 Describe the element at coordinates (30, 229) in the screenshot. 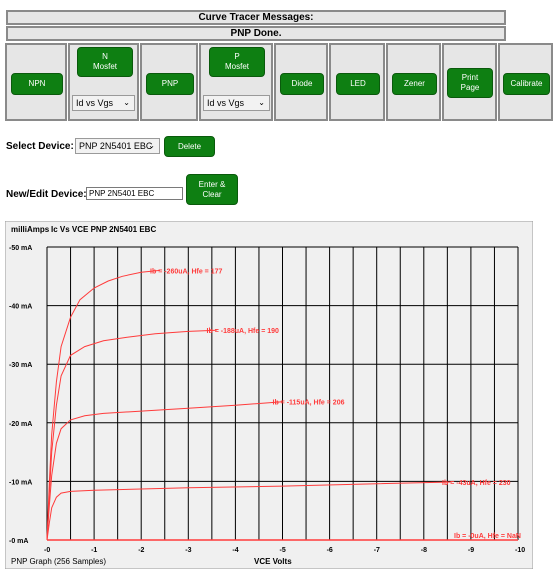

I see `chart-unit-label: milliAmps` at that location.